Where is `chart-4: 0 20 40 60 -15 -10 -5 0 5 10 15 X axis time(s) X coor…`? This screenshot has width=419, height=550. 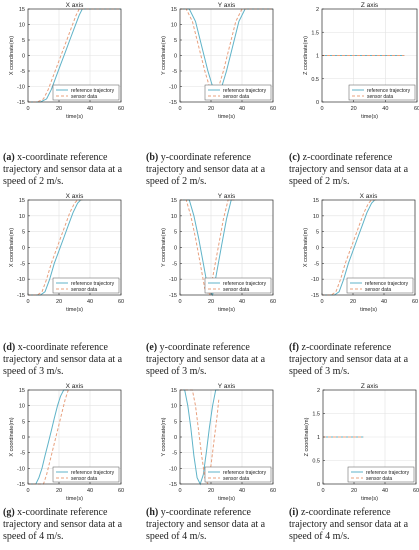
chart-4: 0 20 40 60 -15 -10 -5 0 5 10 15 X axis time(s) X coor… is located at coordinates (66, 253).